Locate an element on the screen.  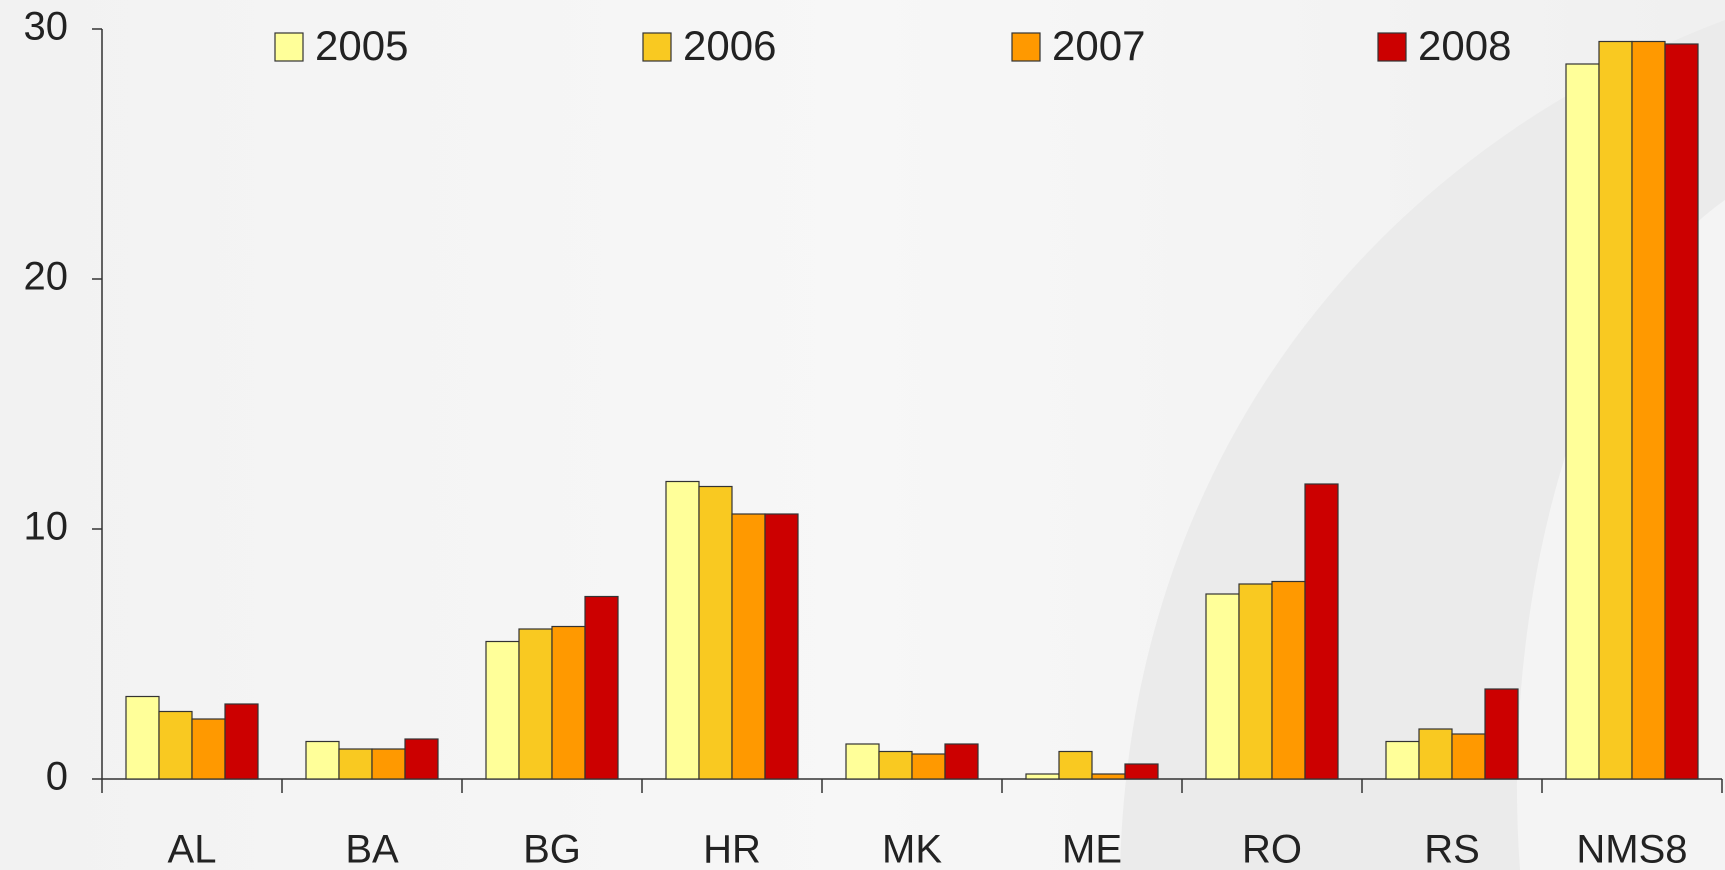
x-tick-label: NMS8 is located at coordinates (1631, 849).